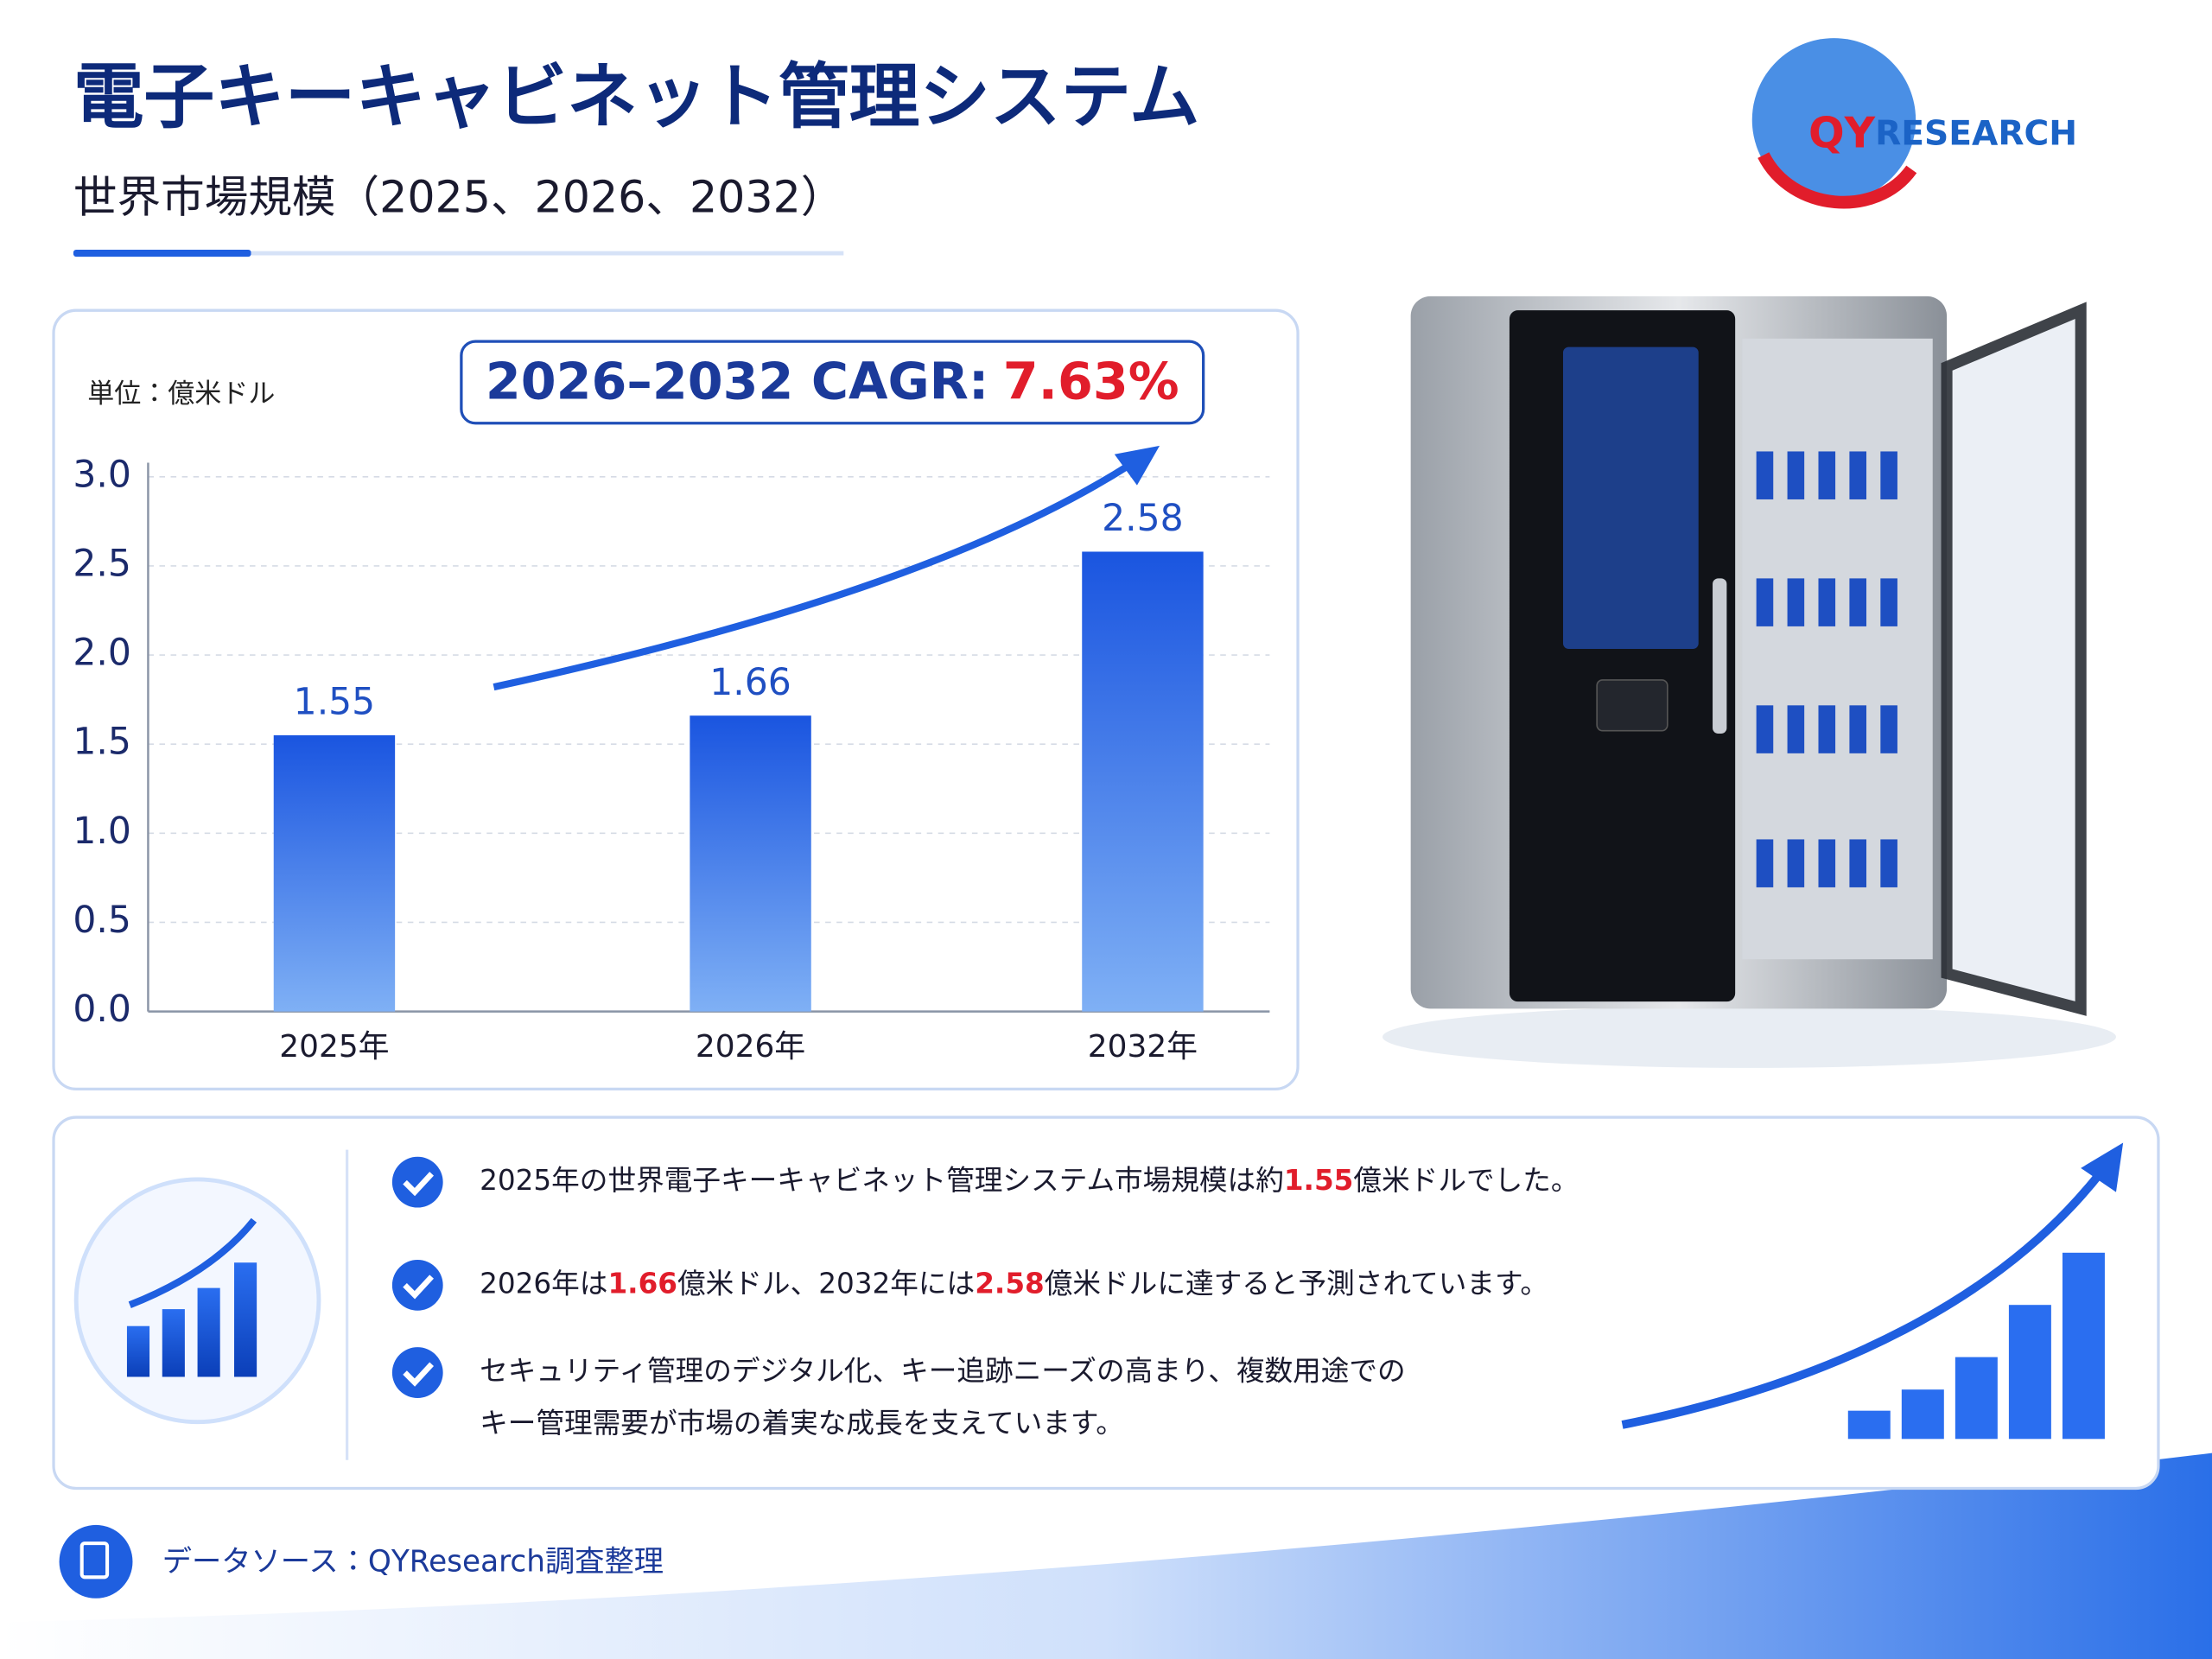  What do you see at coordinates (1827, 669) in the screenshot?
I see `key-tags` at bounding box center [1827, 669].